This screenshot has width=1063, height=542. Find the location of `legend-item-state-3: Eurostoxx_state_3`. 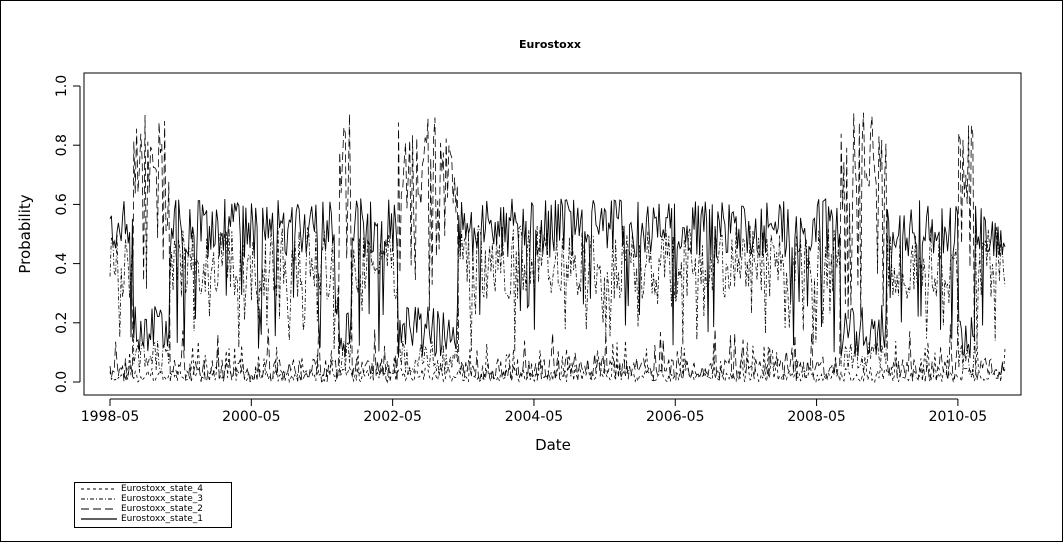

legend-item-state-3: Eurostoxx_state_3 is located at coordinates (142, 499).